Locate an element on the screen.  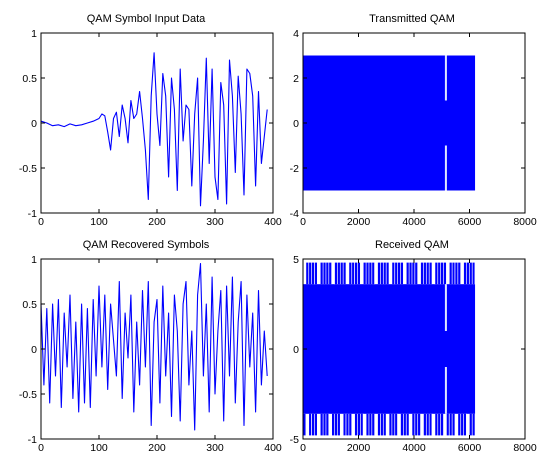
panel-title: QAM Recovered Symbols is located at coordinates (146, 245).